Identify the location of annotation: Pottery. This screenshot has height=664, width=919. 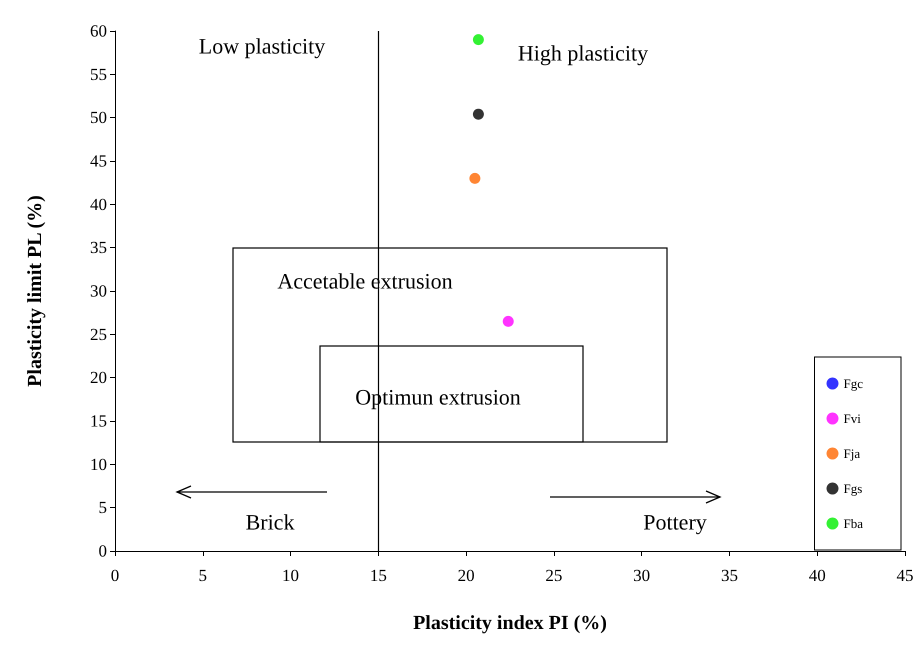
(675, 522).